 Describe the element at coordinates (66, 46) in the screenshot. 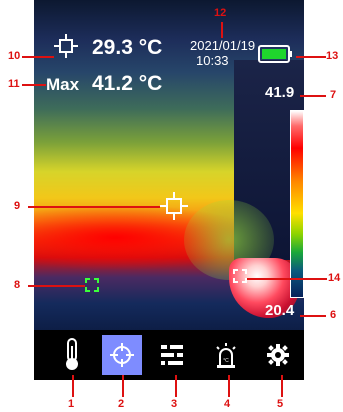

I see `center-crosshair-small-icon` at that location.